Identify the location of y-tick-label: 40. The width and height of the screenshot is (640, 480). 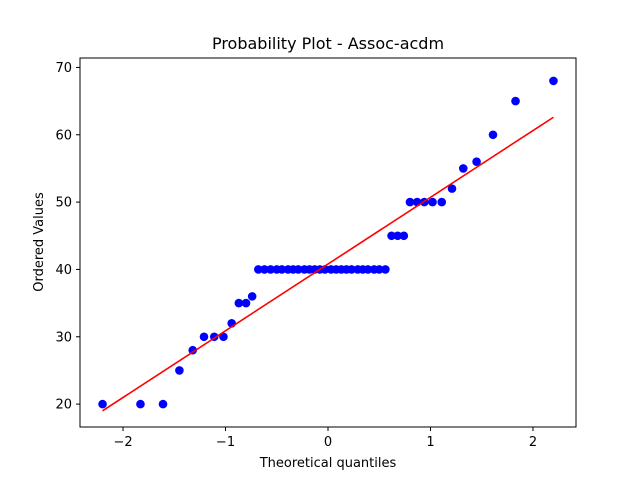
(63, 270).